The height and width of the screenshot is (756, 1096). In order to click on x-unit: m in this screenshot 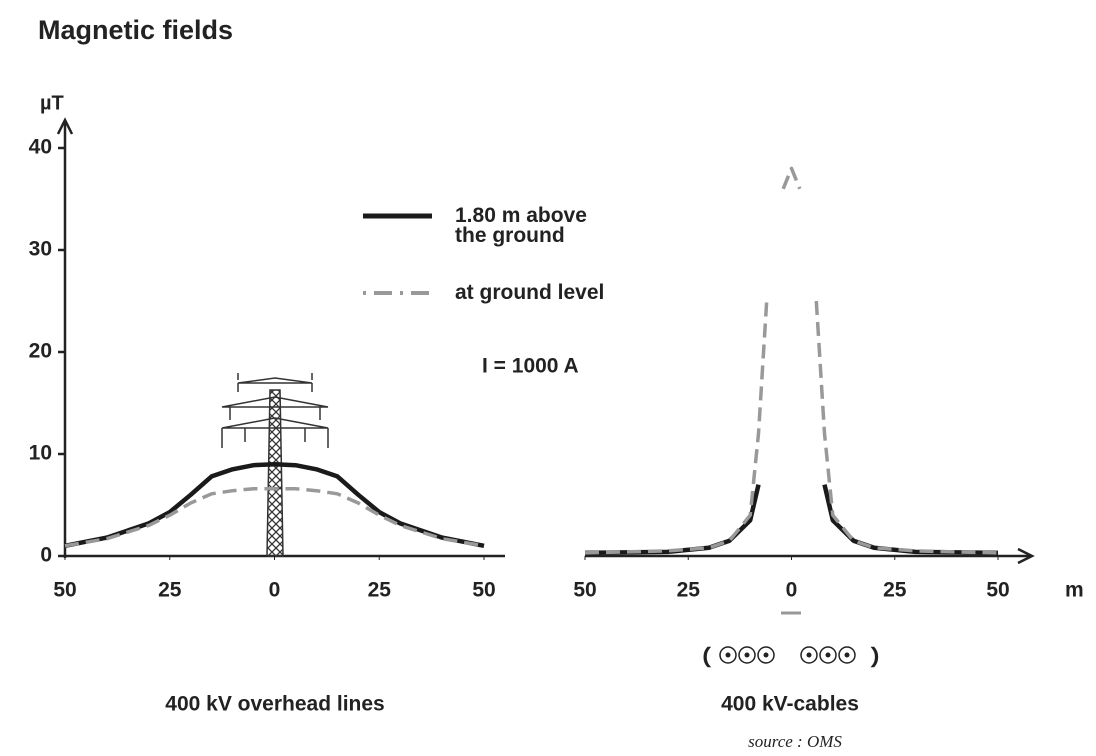, I will do `click(1074, 590)`.